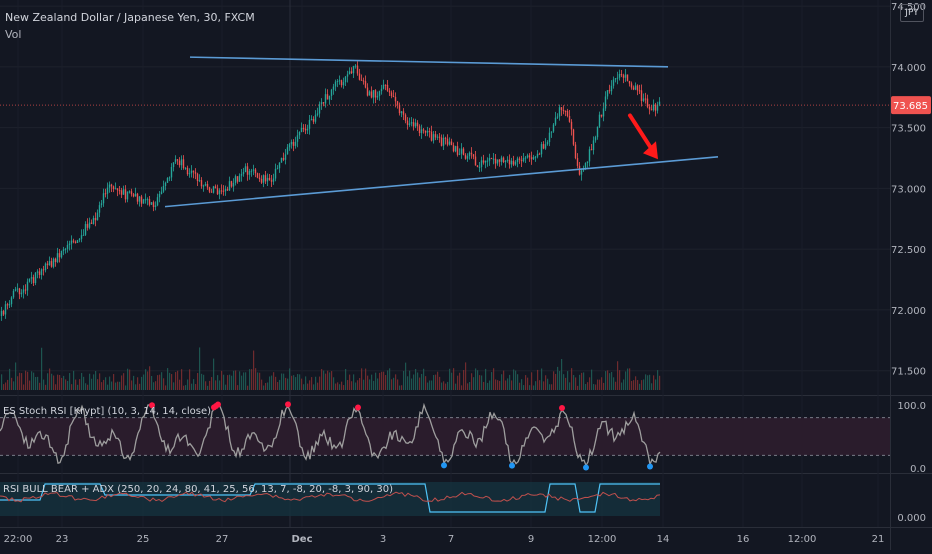 The height and width of the screenshot is (554, 932). I want to click on arrow-shaft, so click(641, 133).